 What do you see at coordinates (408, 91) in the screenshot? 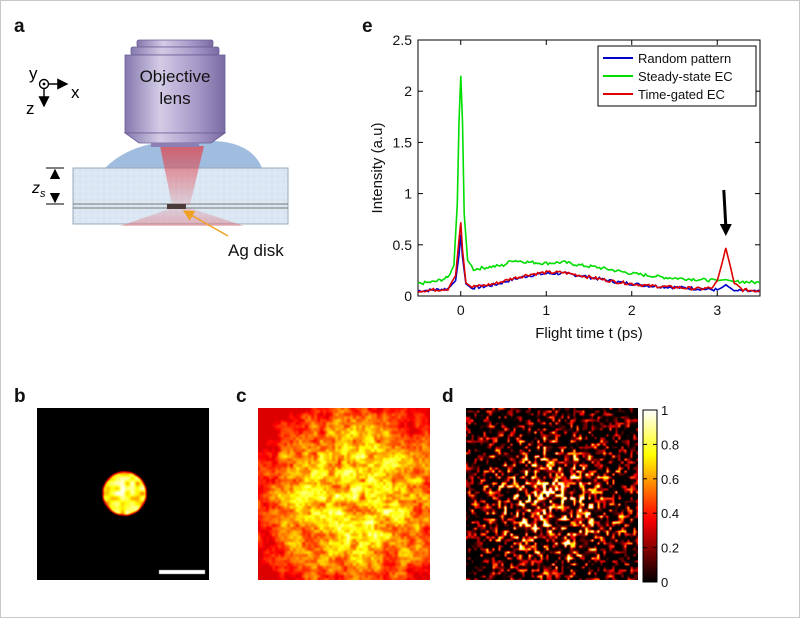
I see `y-tick-label: 2` at bounding box center [408, 91].